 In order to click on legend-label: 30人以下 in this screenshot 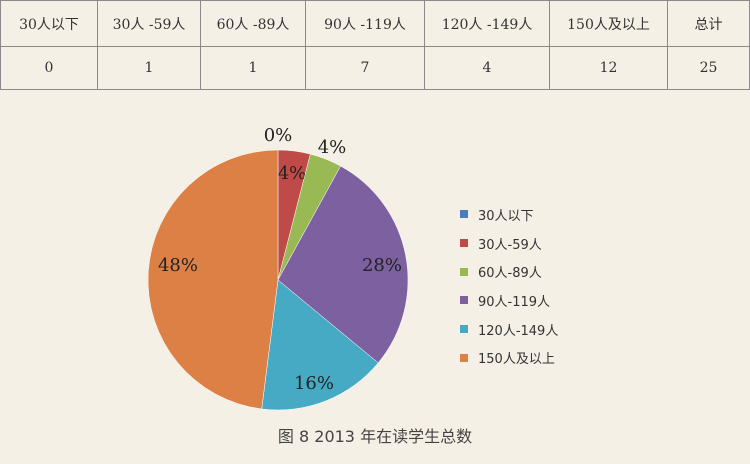, I will do `click(506, 216)`.